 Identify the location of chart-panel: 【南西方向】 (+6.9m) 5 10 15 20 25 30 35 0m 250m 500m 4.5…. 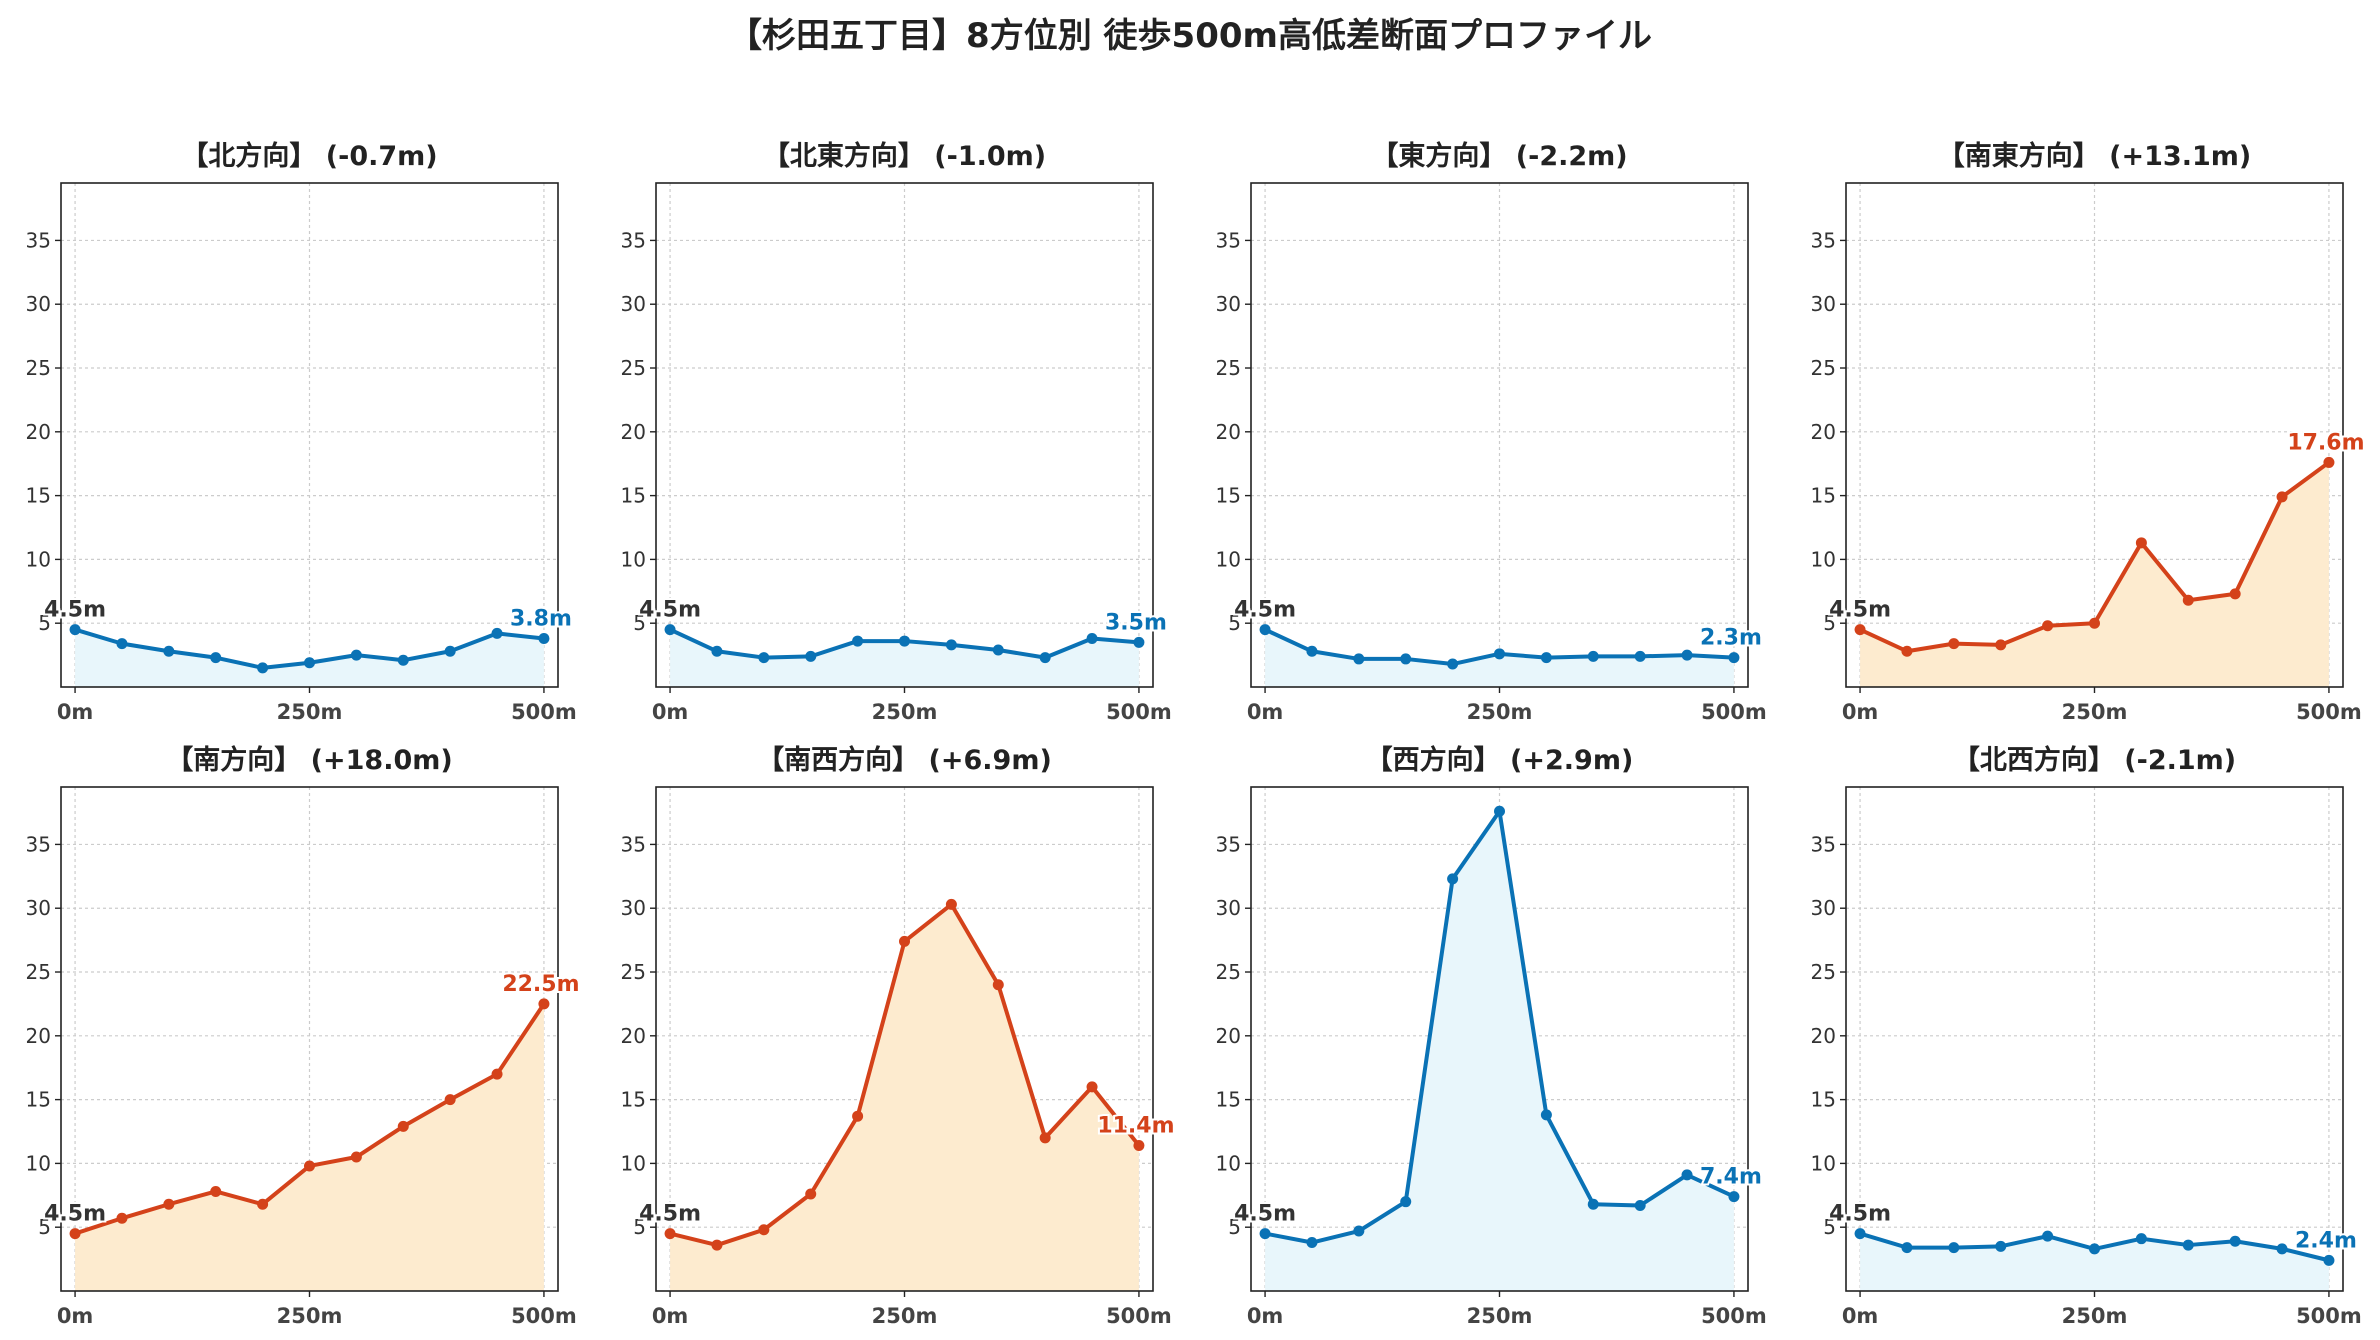
(899, 1036).